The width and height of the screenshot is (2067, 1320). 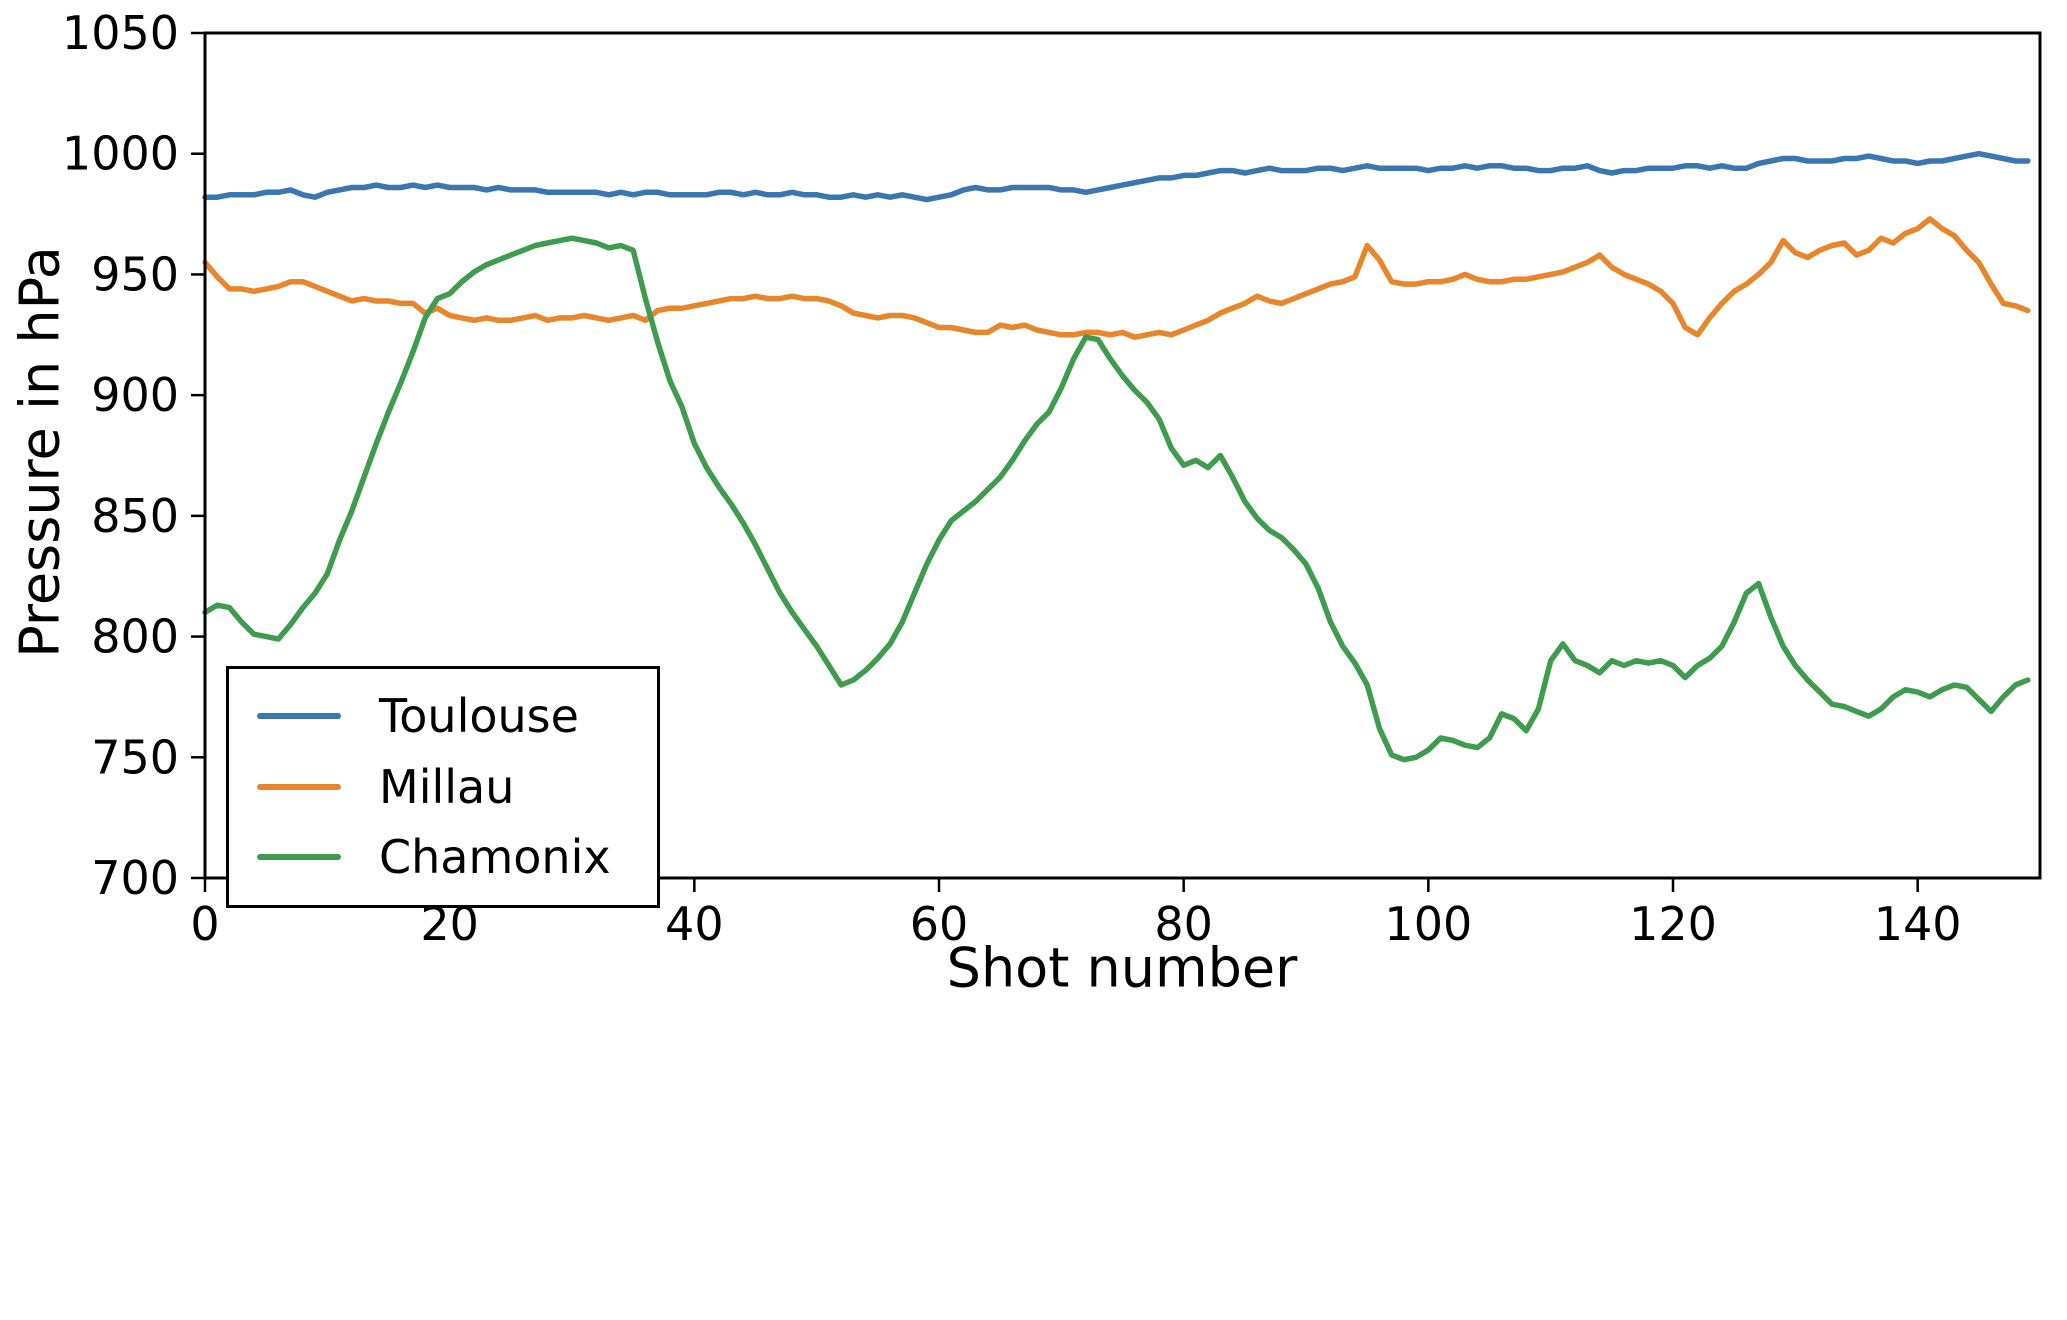 What do you see at coordinates (495, 857) in the screenshot?
I see `legend-label-chamonix: Chamonix` at bounding box center [495, 857].